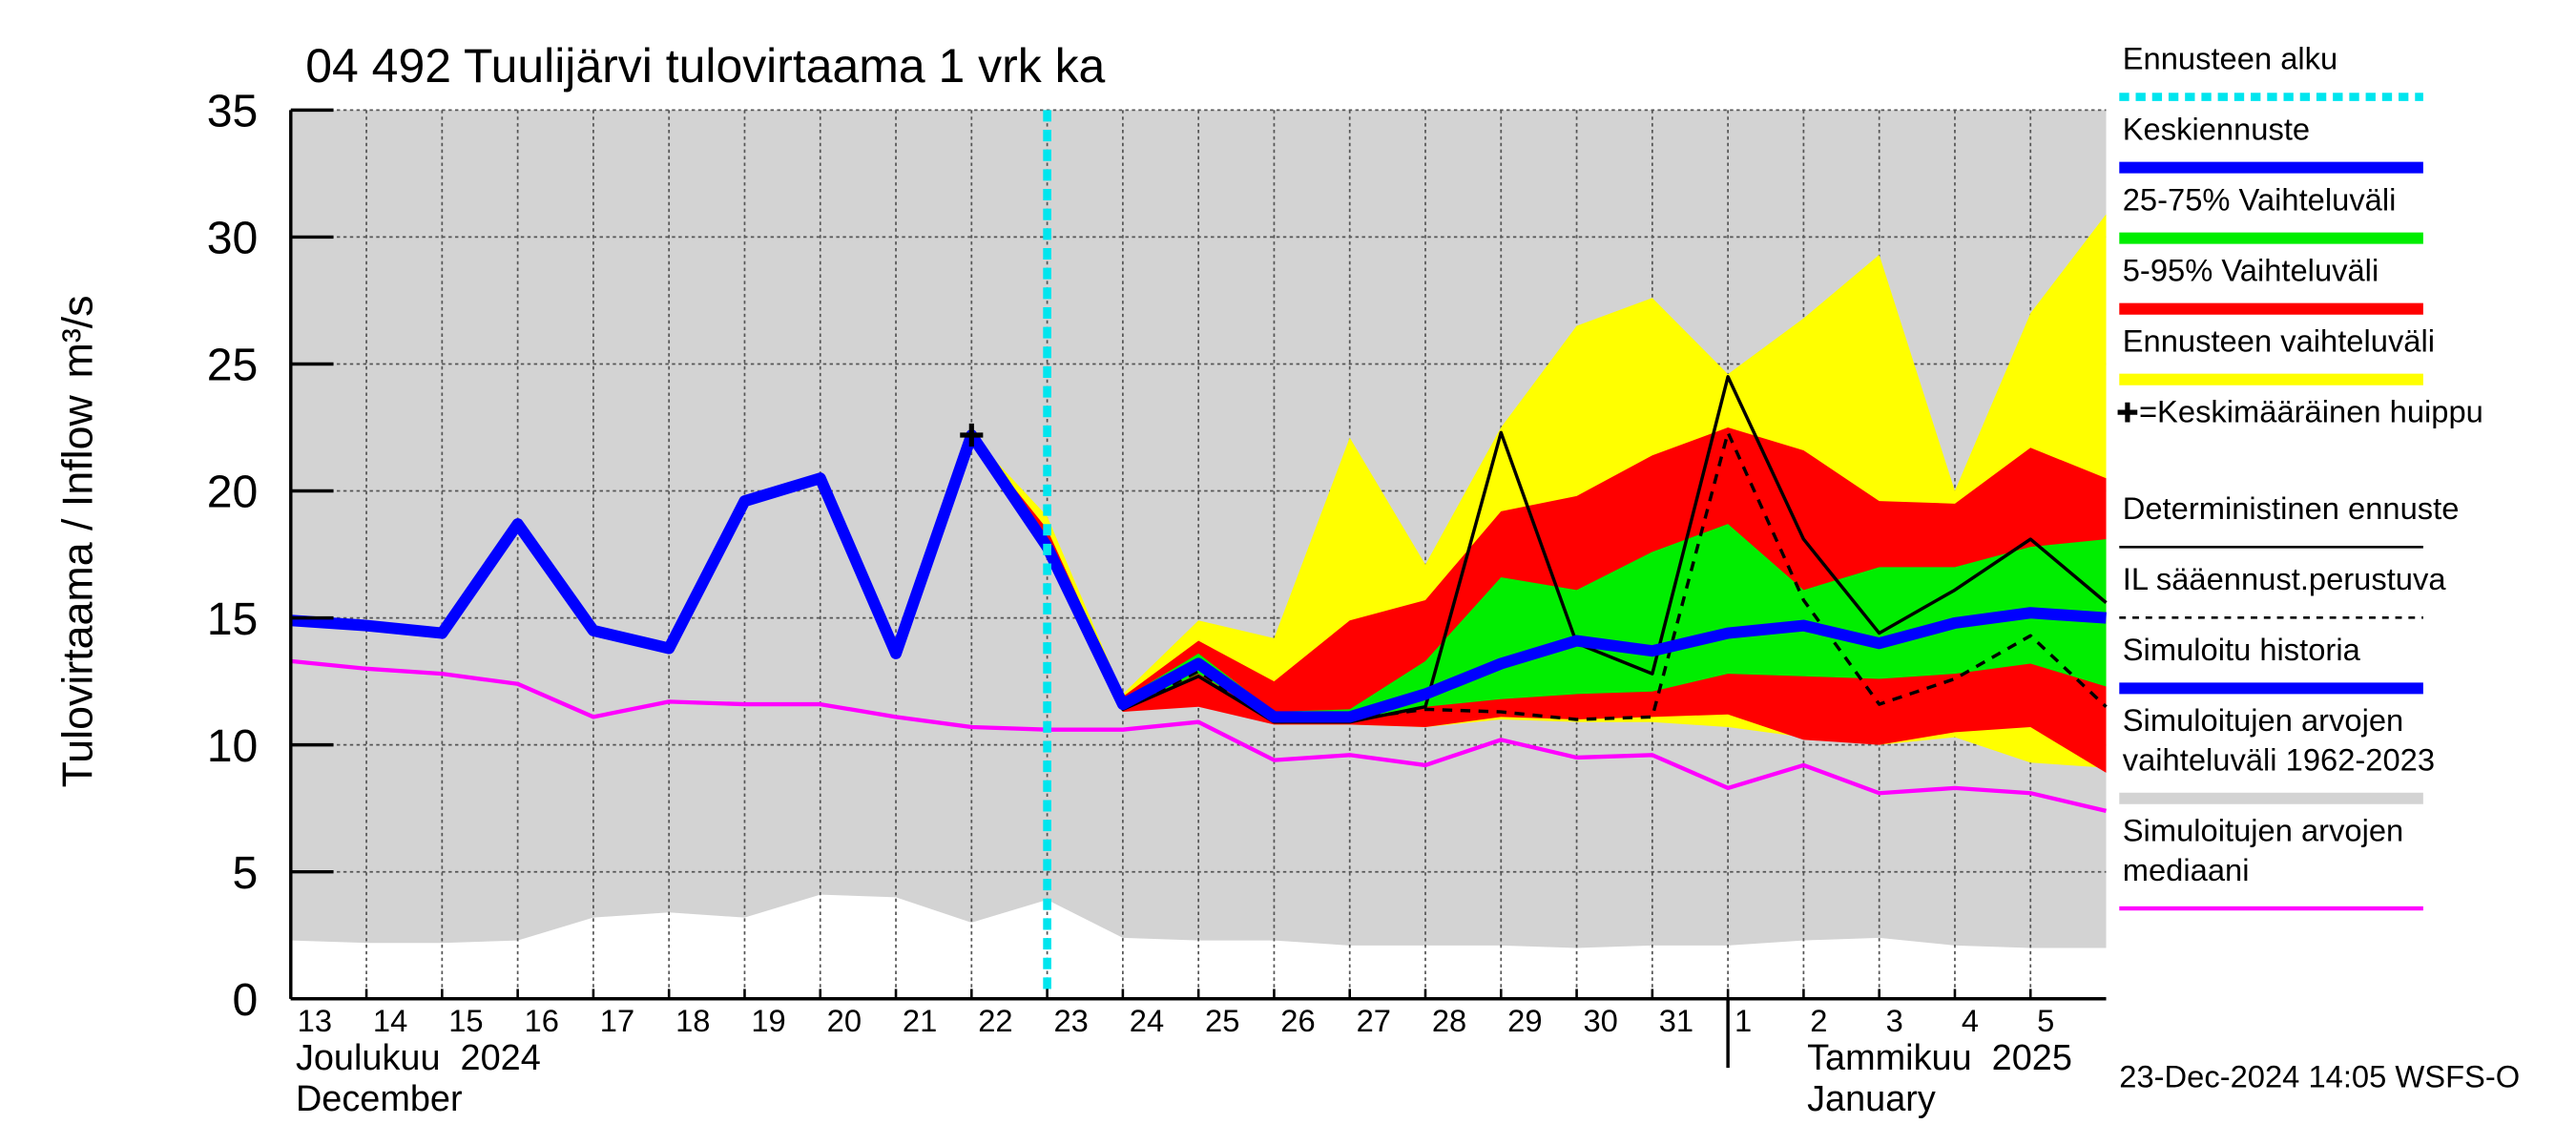 The image size is (2576, 1145). What do you see at coordinates (246, 873) in the screenshot?
I see `y-tick-label: 5` at bounding box center [246, 873].